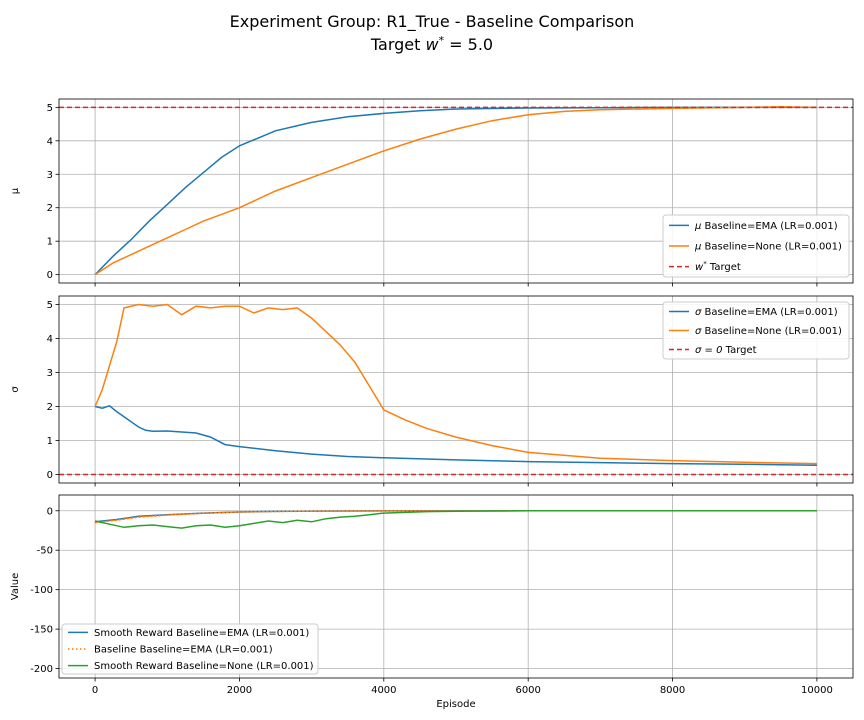  Describe the element at coordinates (183, 650) in the screenshot. I see `legend-entry: Baseline Baseline=EMA (LR=0.001)` at that location.